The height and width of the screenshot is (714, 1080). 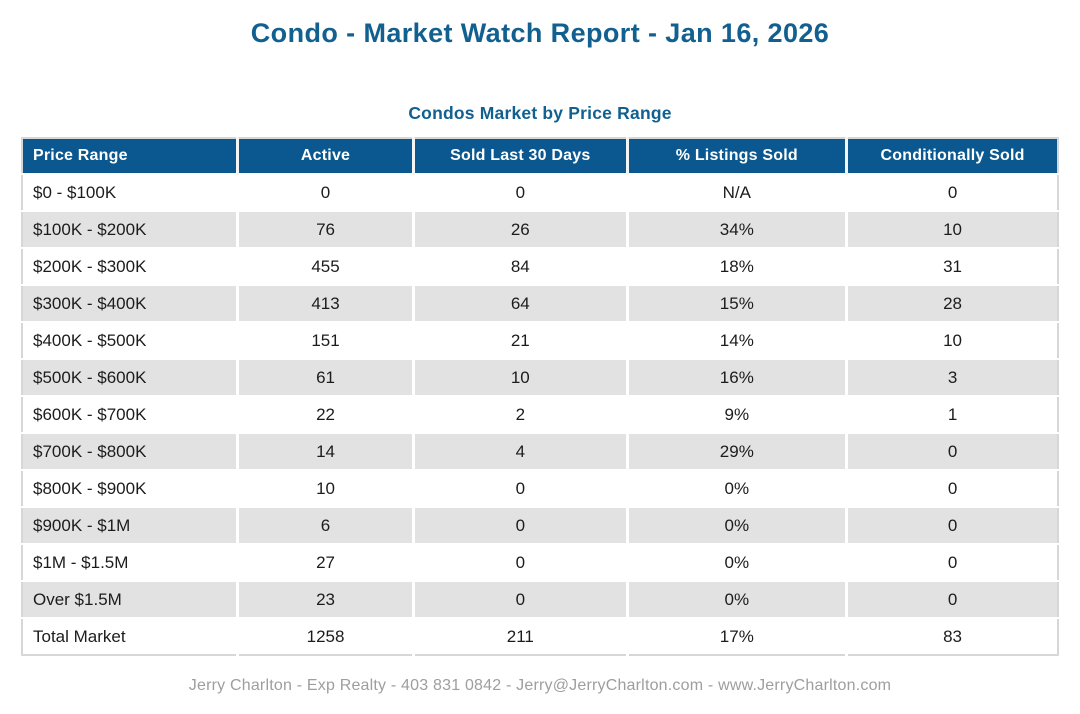 I want to click on price-range-cell: Total Market, so click(x=130, y=636).